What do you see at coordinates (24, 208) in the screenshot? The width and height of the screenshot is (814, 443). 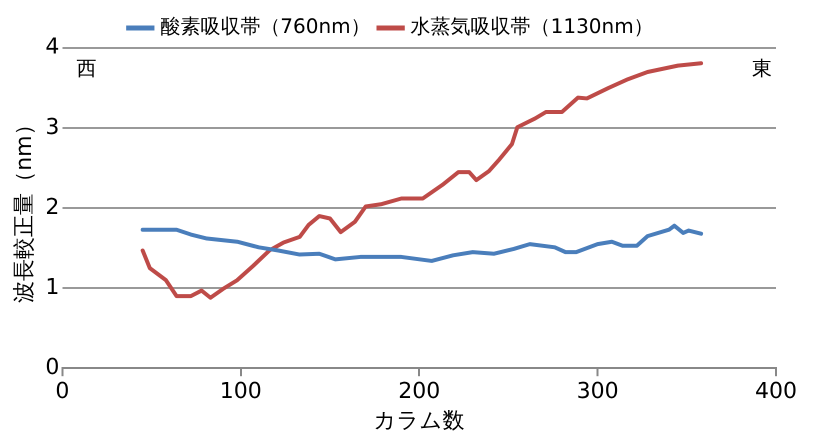 I see `y-axis-title: 波長較正量（nm）` at bounding box center [24, 208].